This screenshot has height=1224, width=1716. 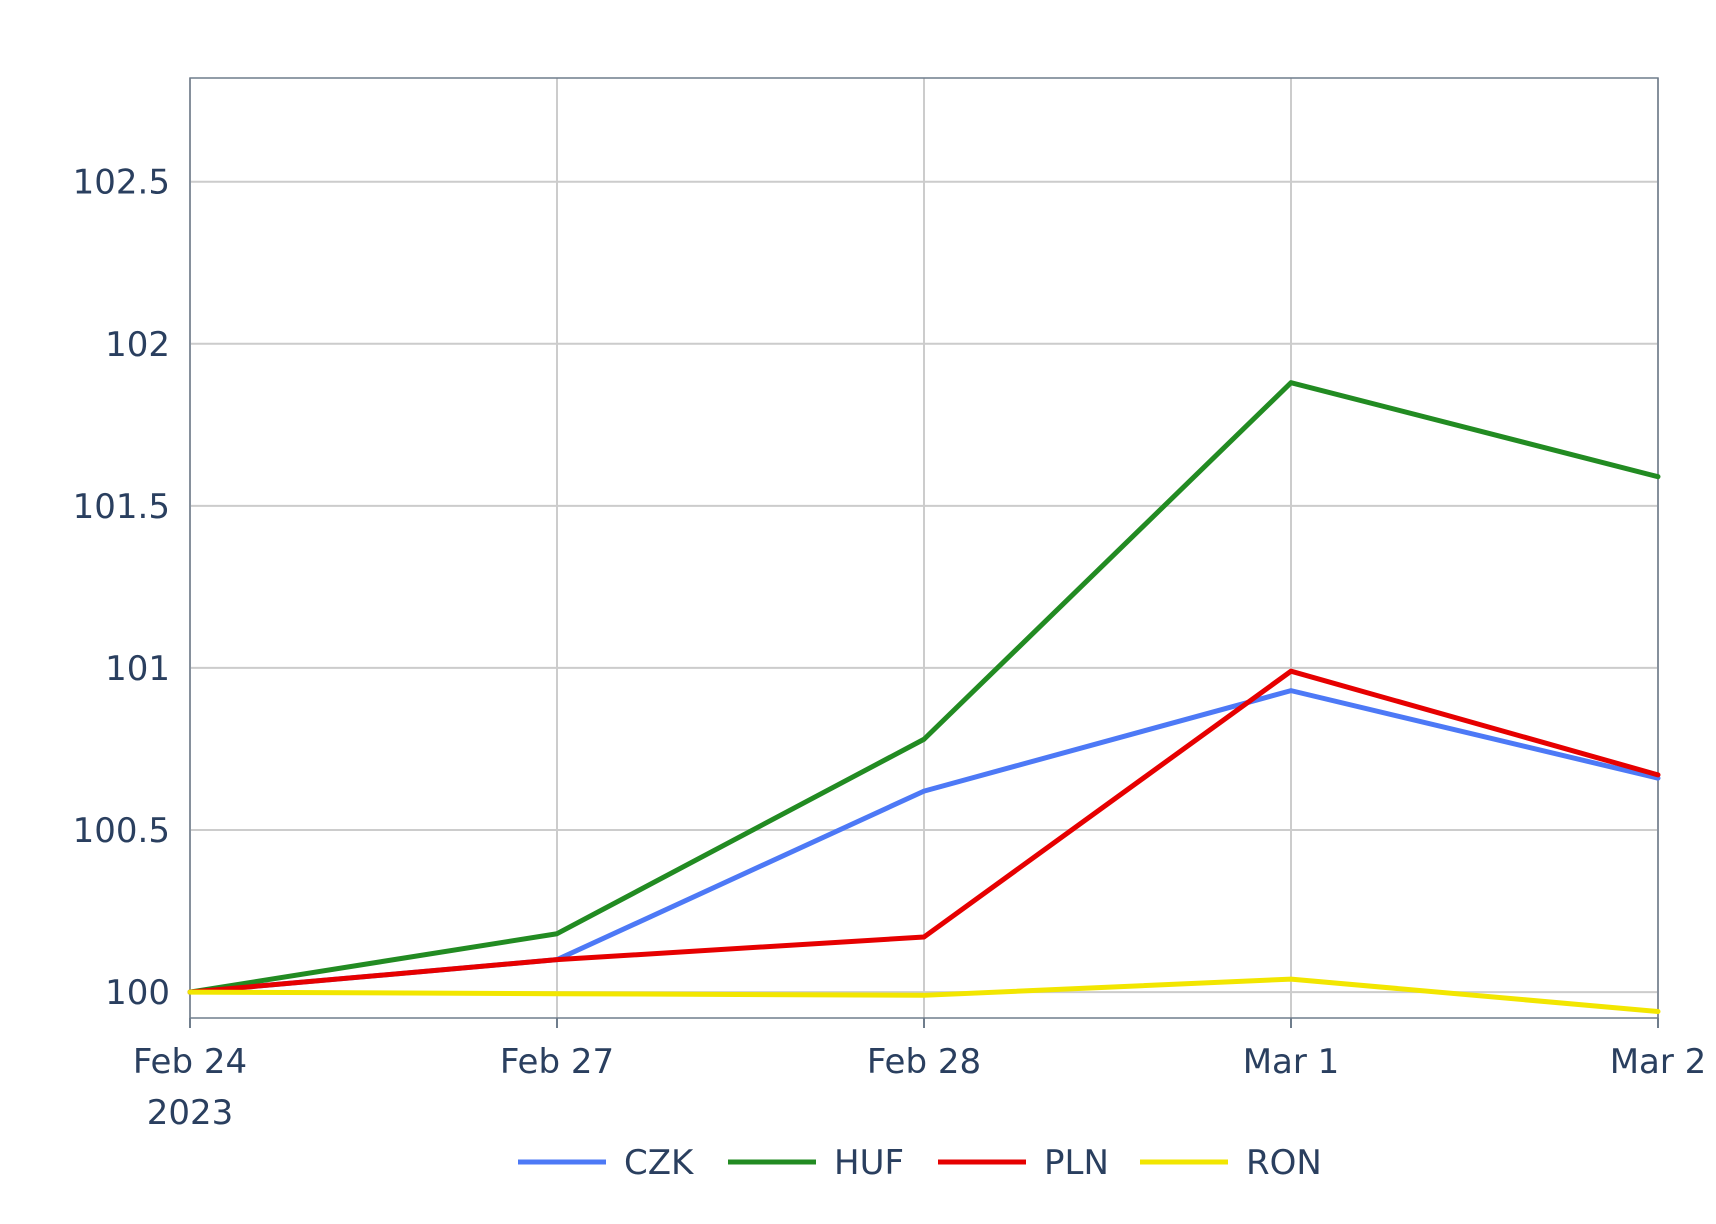 What do you see at coordinates (137, 345) in the screenshot?
I see `y-tick-label: 102` at bounding box center [137, 345].